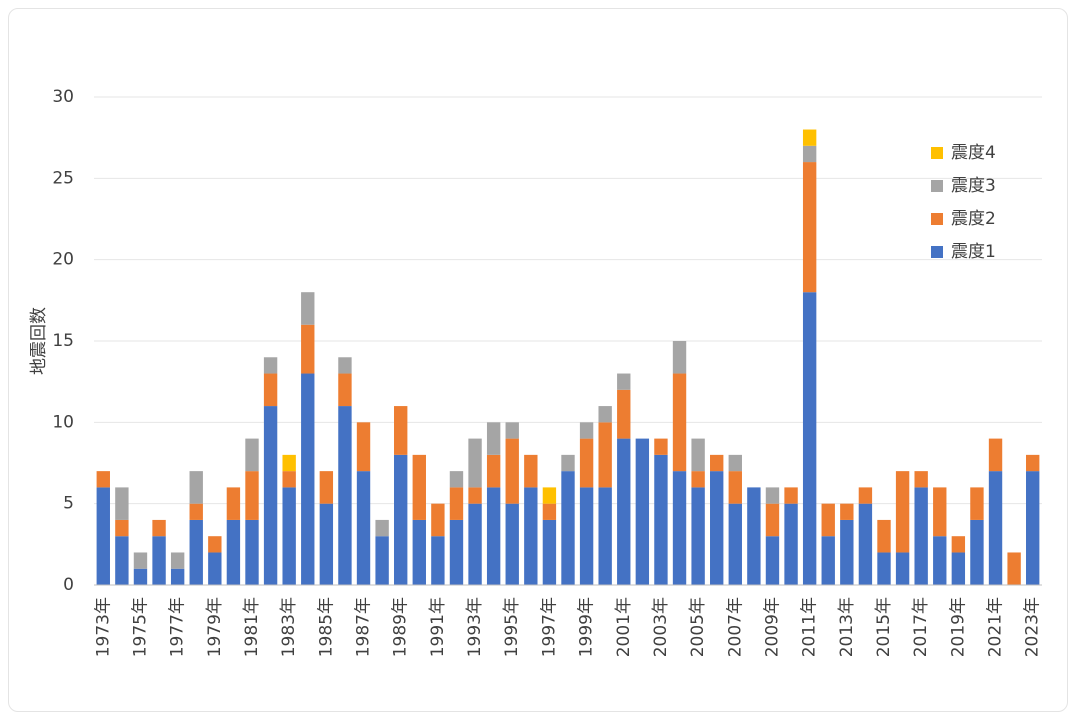  I want to click on x-tick-label: 2011年, so click(810, 627).